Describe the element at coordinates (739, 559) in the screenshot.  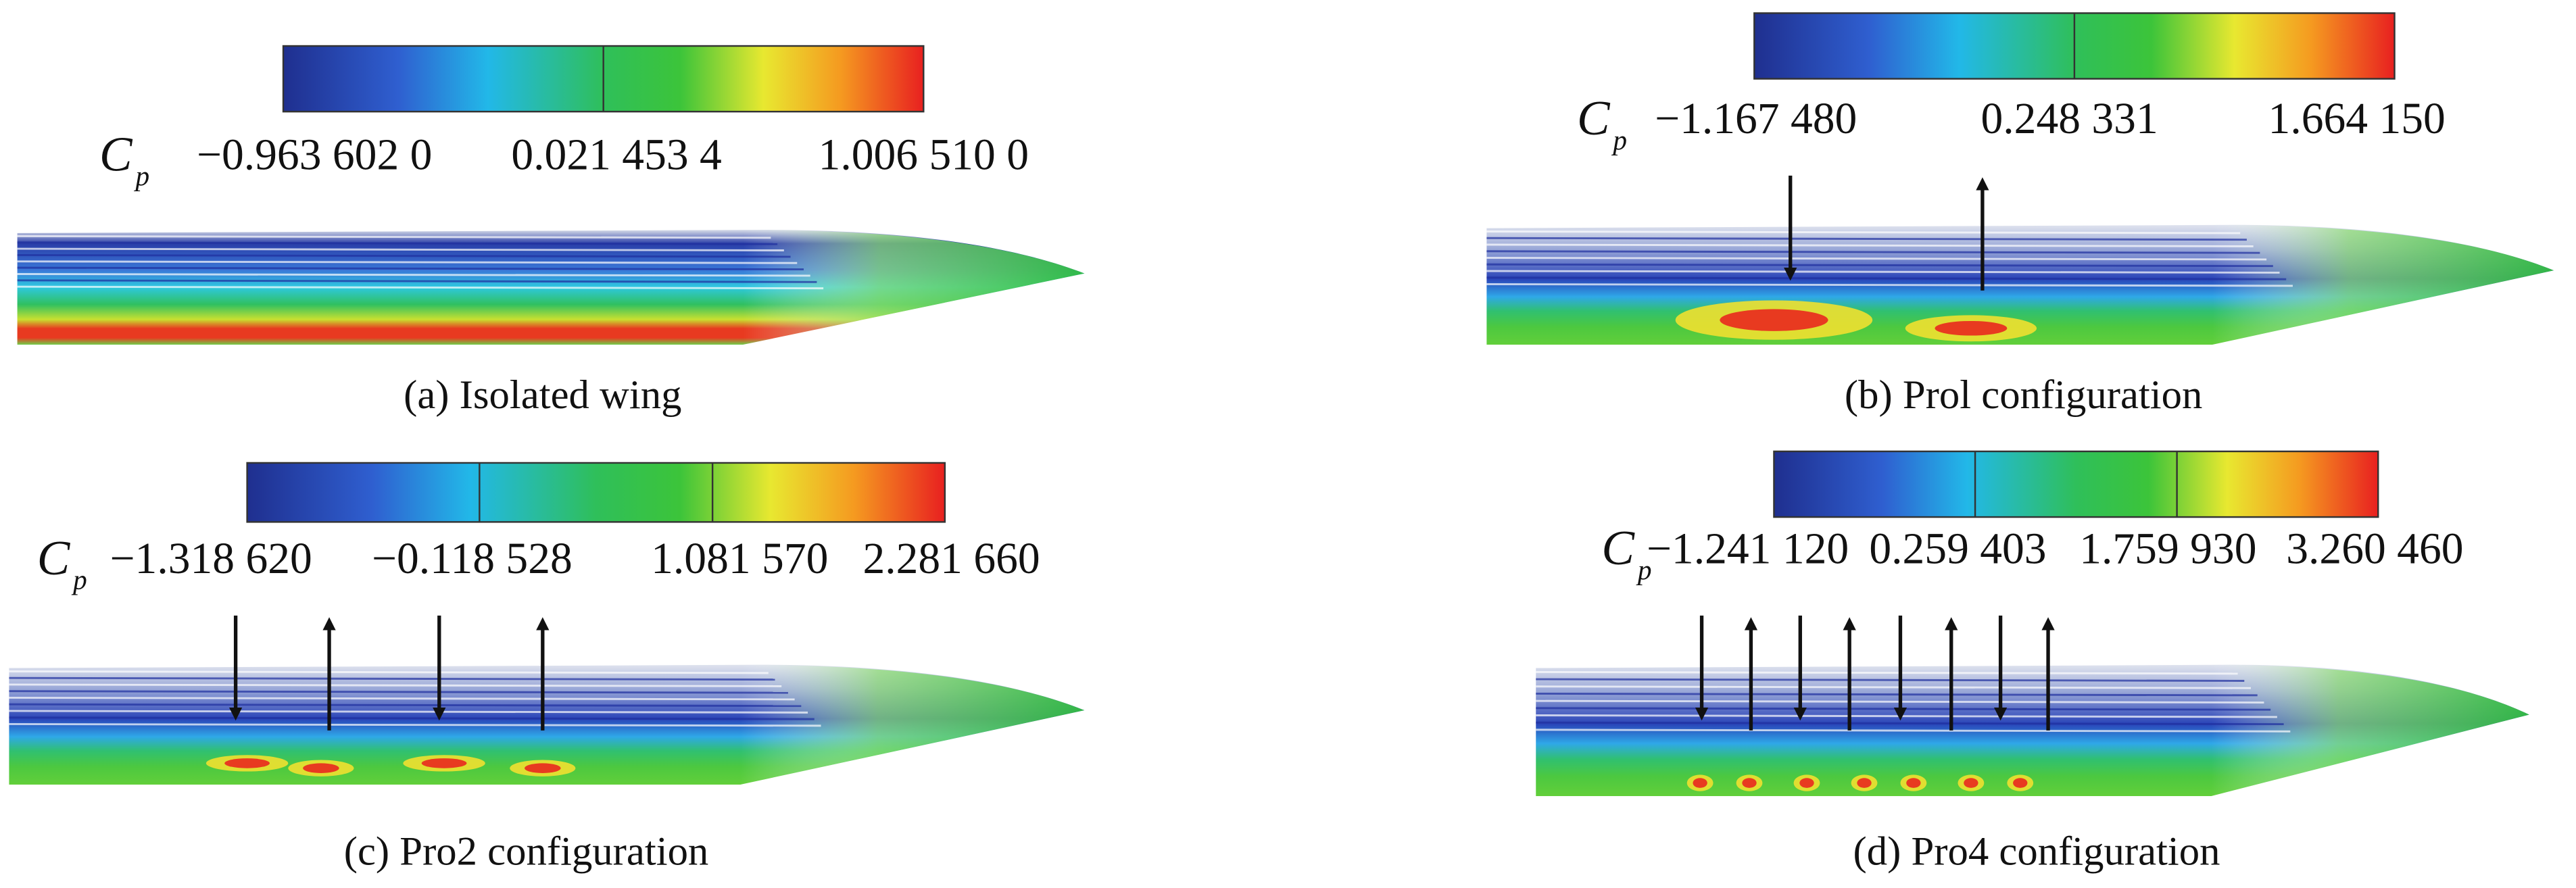
I see `colorbar-label: 1.081 570` at that location.